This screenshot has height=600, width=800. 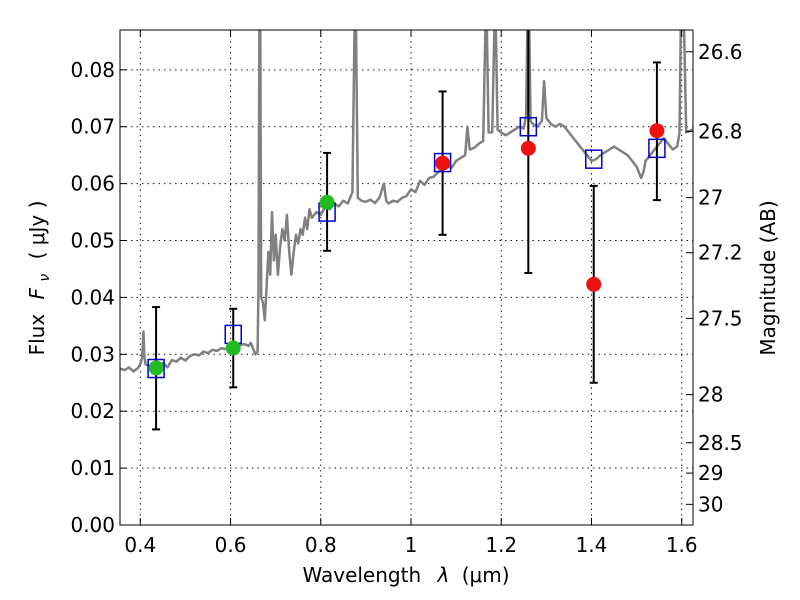 What do you see at coordinates (710, 395) in the screenshot?
I see `y2-tick-label: 28` at bounding box center [710, 395].